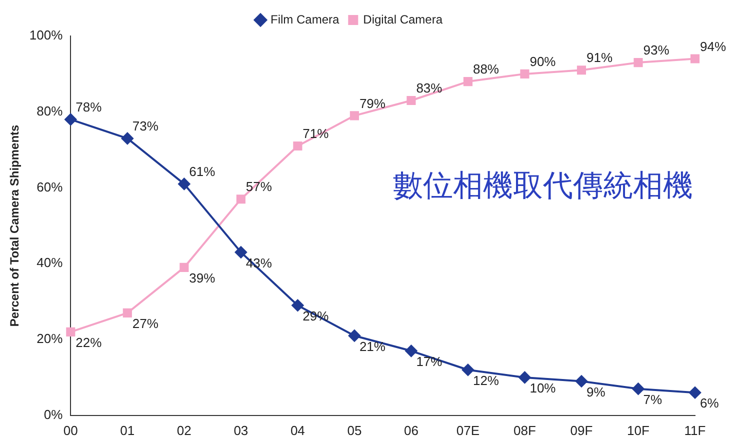  I want to click on data-label: 9%, so click(596, 392).